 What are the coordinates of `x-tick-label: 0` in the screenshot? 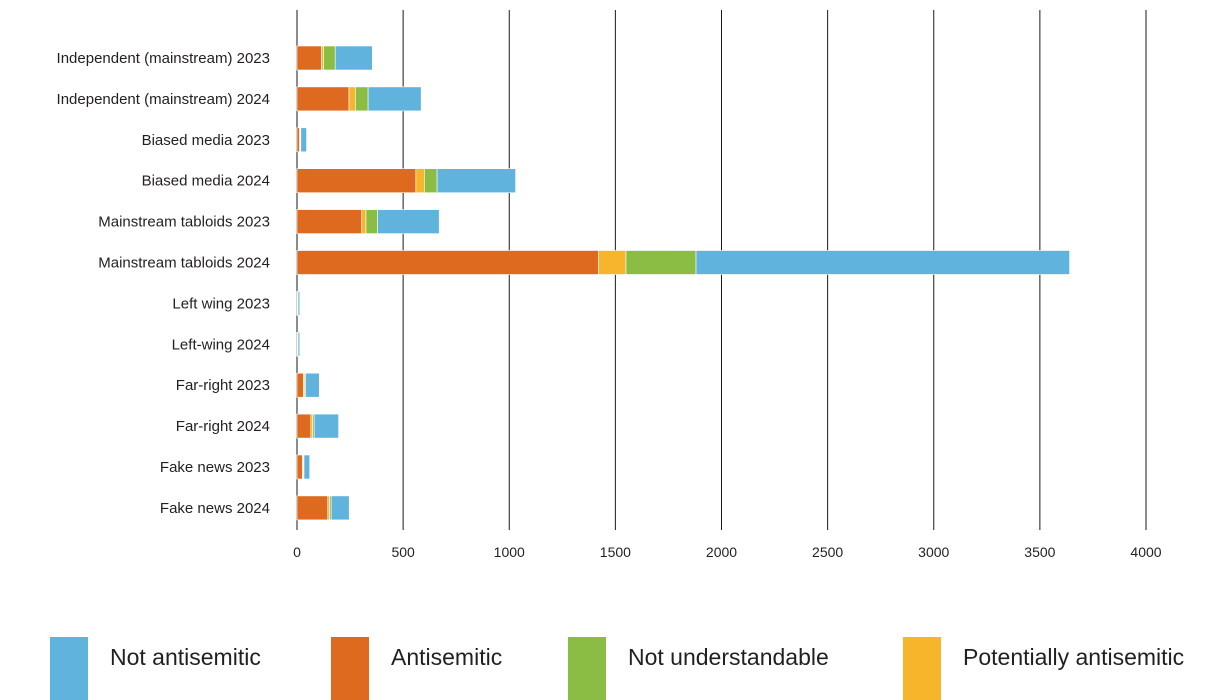 It's located at (297, 552).